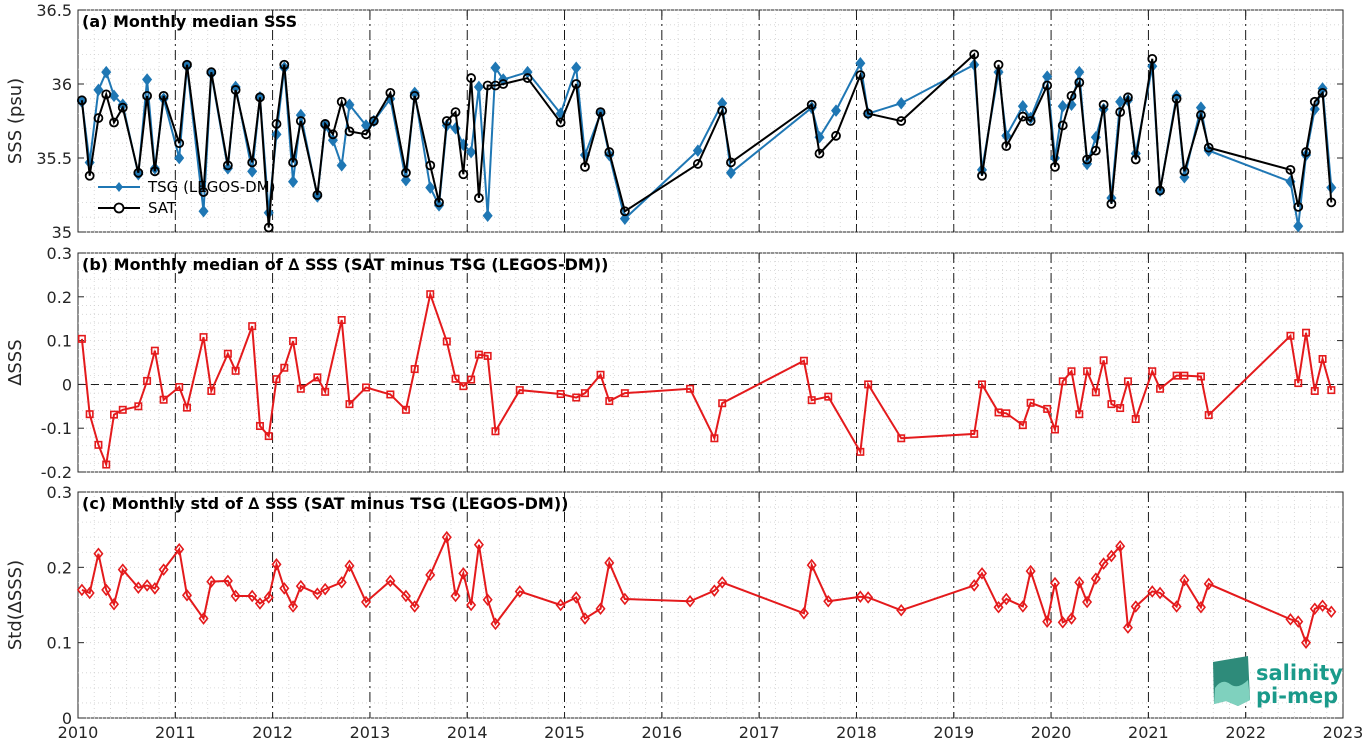  What do you see at coordinates (211, 187) in the screenshot?
I see `legend-tsg-label: TSG (LEGOS-DM)` at bounding box center [211, 187].